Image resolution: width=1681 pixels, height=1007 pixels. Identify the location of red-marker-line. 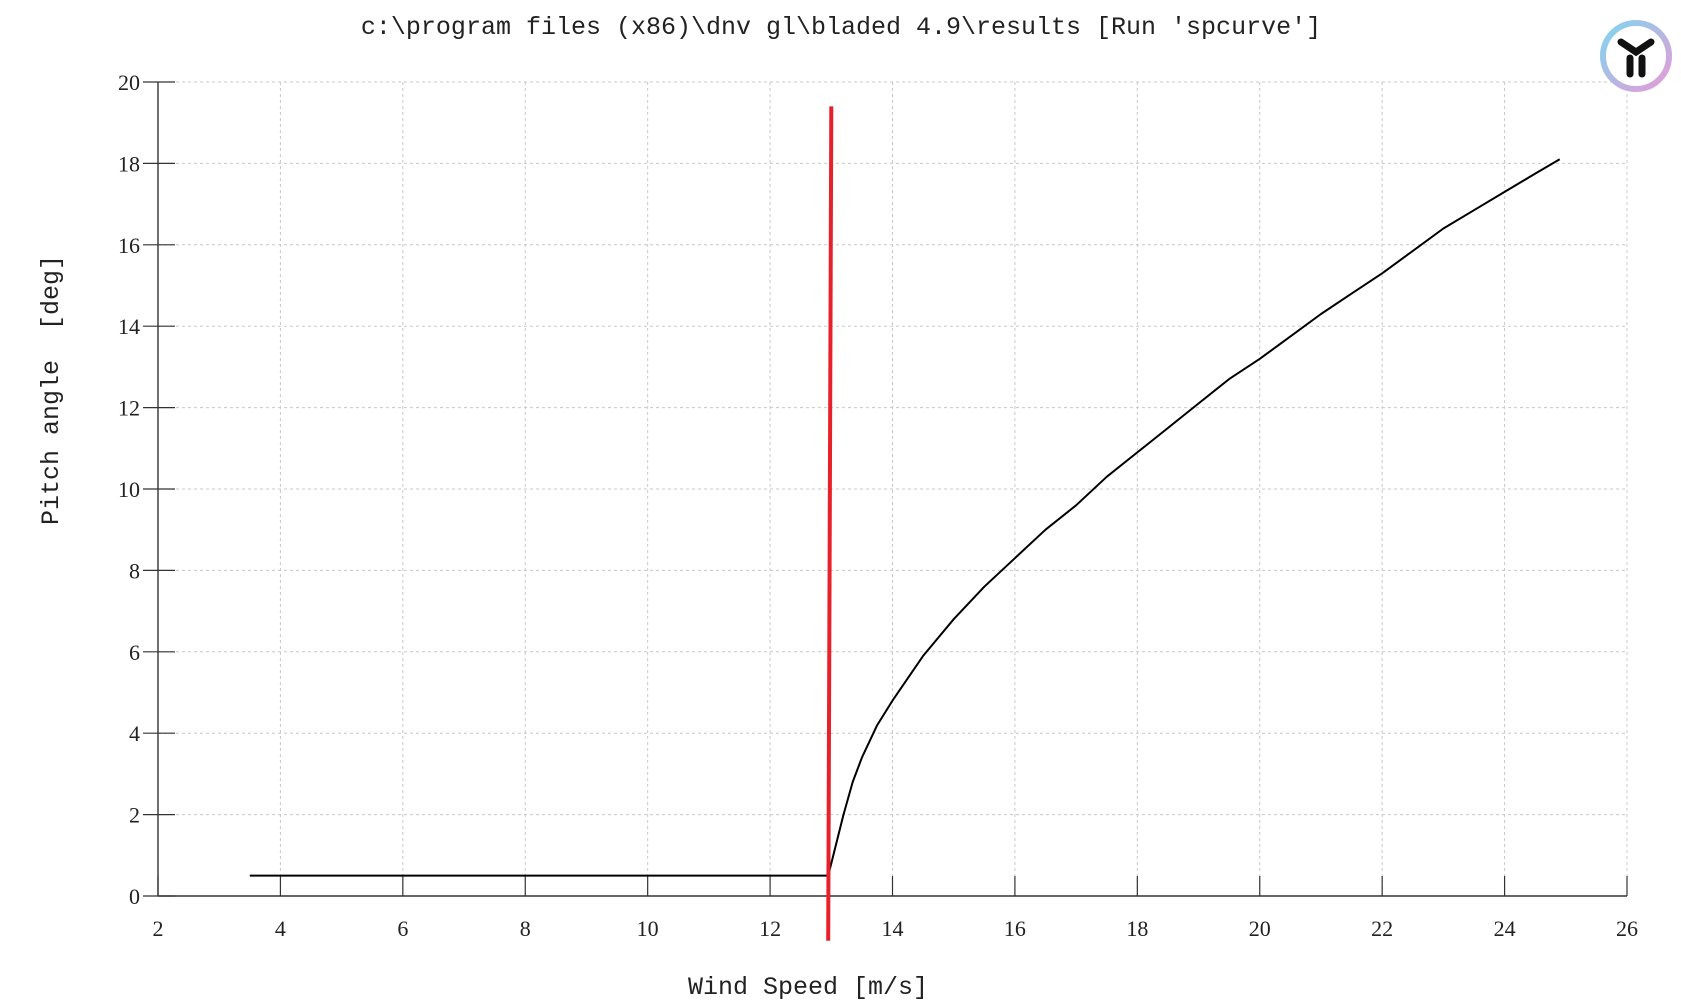
(830, 523).